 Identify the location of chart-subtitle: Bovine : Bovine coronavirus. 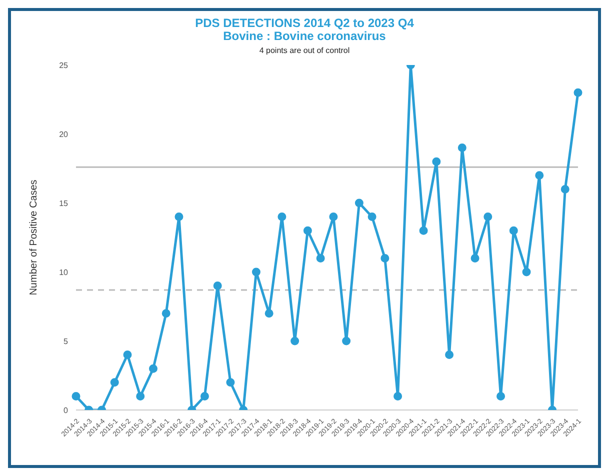
(304, 36).